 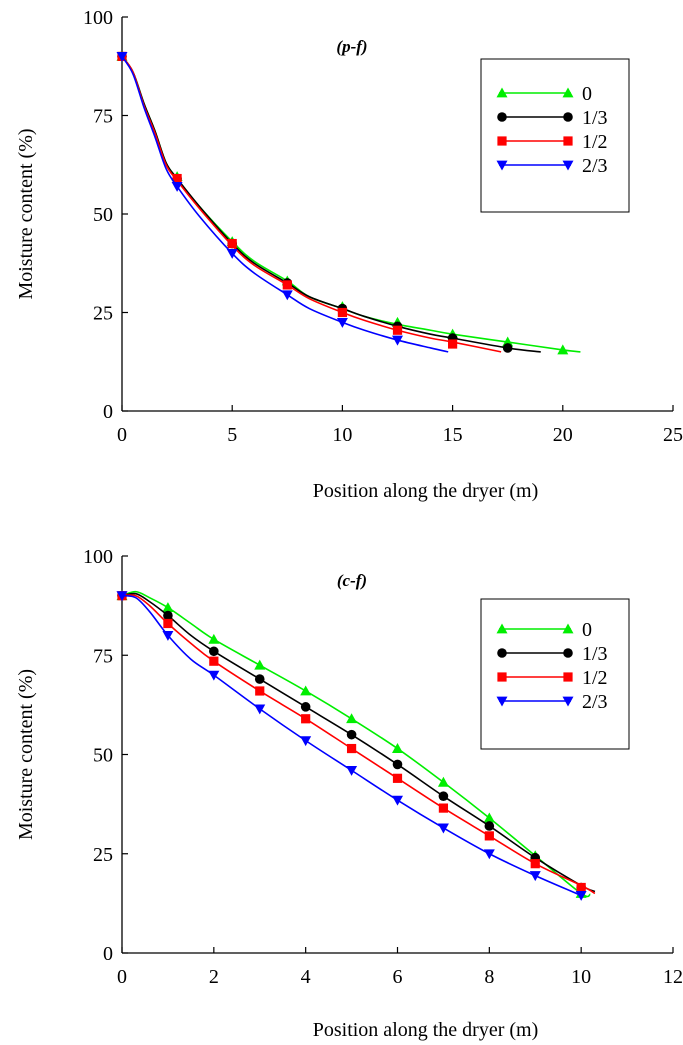 I want to click on legend-label: 1/3, so click(x=595, y=118).